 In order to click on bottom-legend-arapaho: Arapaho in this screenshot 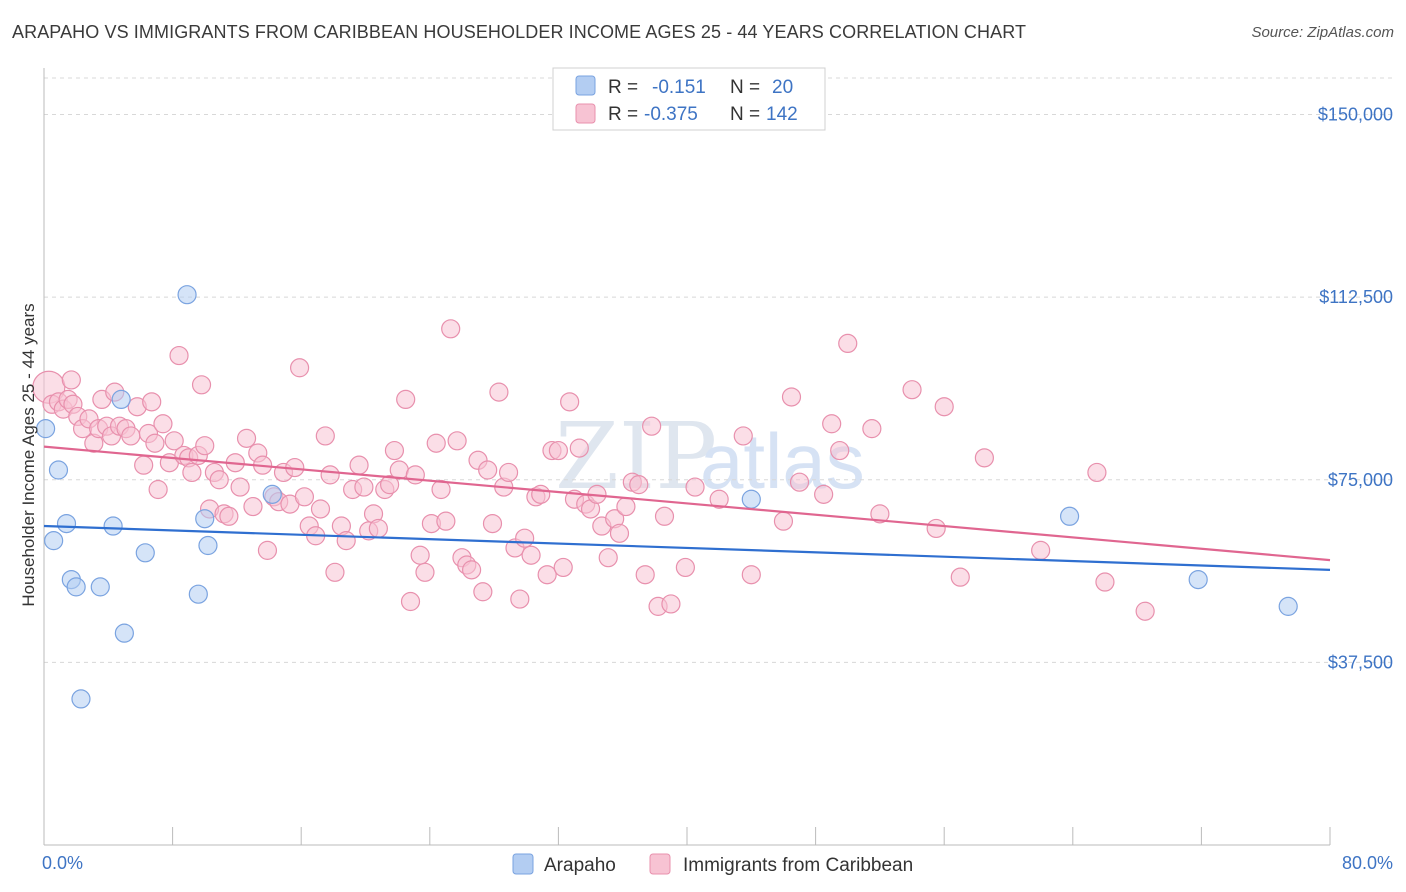, I will do `click(580, 865)`.